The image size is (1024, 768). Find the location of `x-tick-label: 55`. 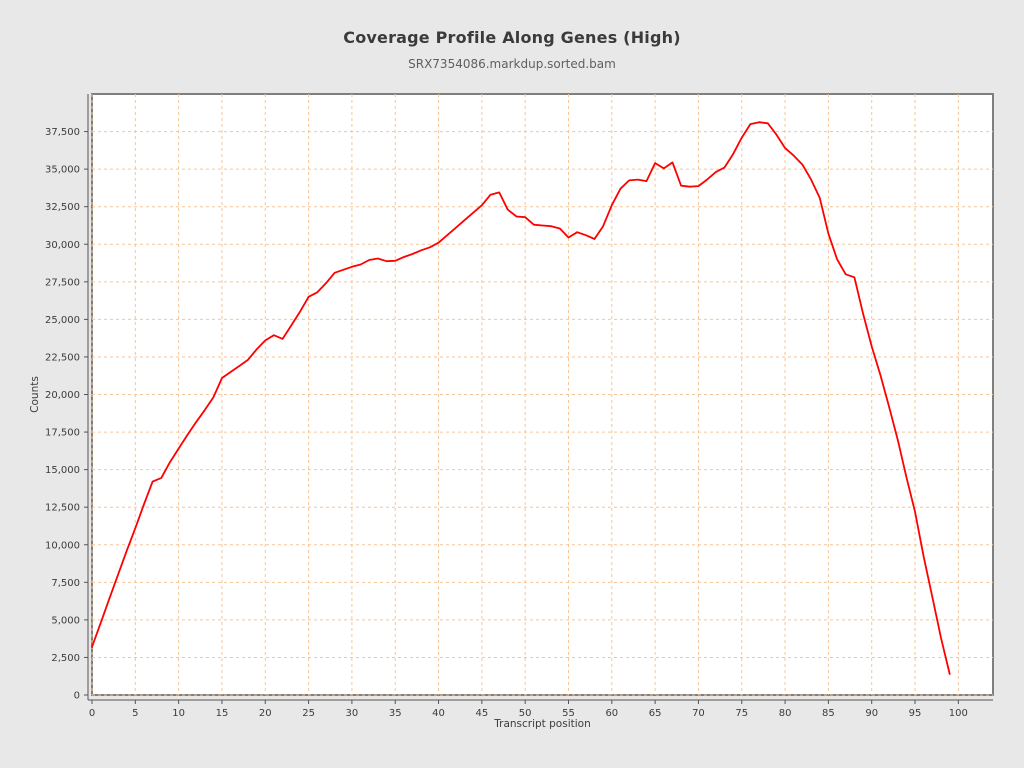

x-tick-label: 55 is located at coordinates (568, 713).